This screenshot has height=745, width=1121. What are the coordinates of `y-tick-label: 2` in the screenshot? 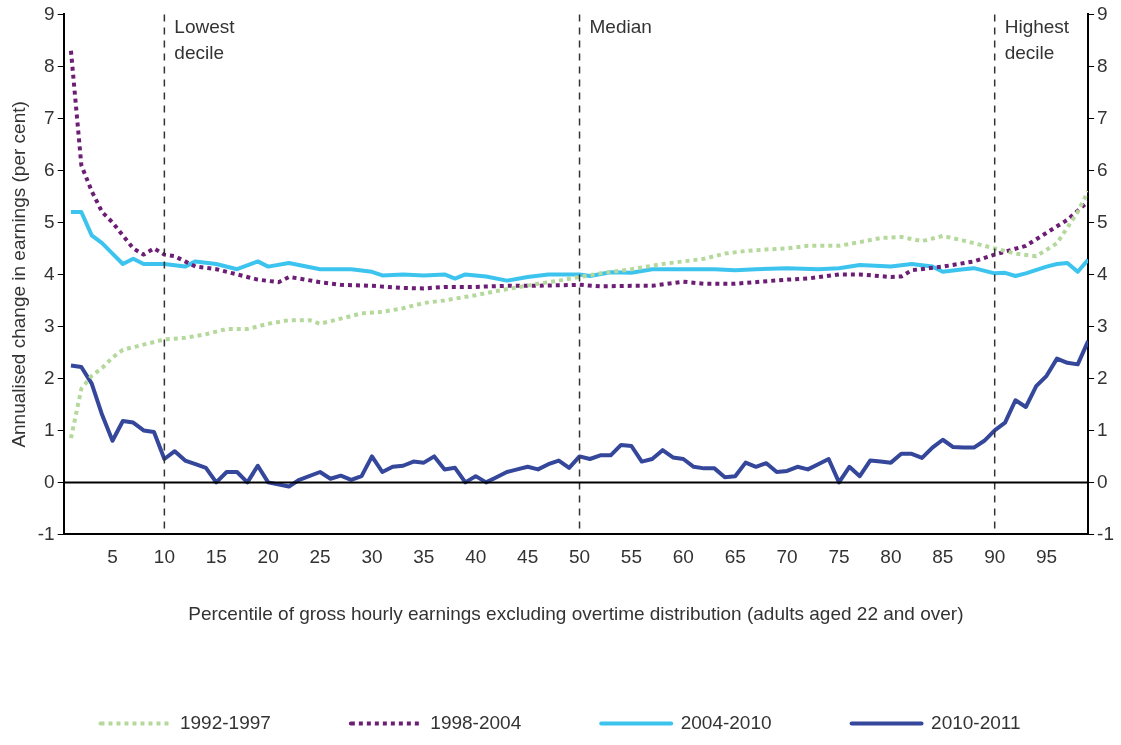 It's located at (49, 377).